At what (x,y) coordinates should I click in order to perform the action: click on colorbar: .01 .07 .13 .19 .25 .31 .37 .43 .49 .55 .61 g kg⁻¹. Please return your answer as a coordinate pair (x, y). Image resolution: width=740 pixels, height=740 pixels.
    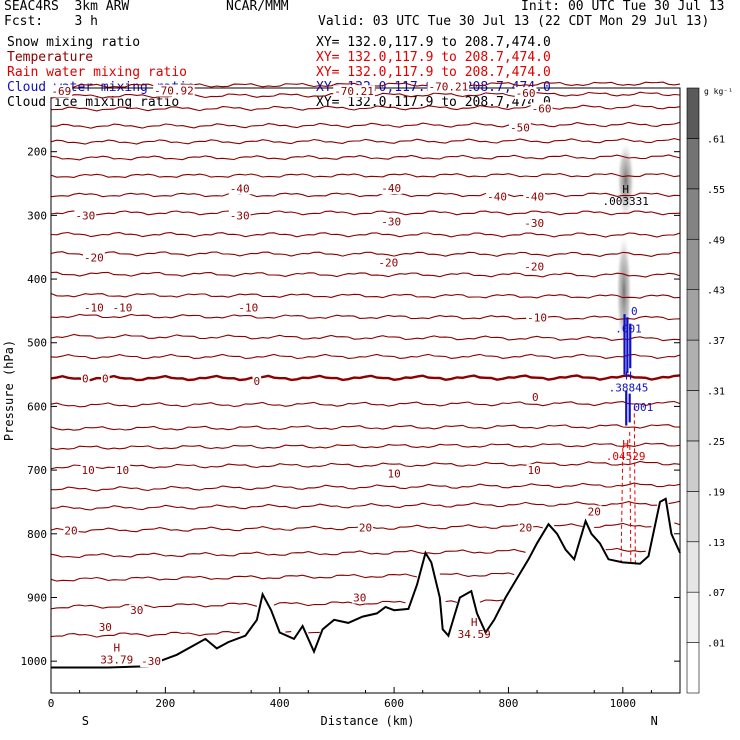
    Looking at the image, I should click on (709, 390).